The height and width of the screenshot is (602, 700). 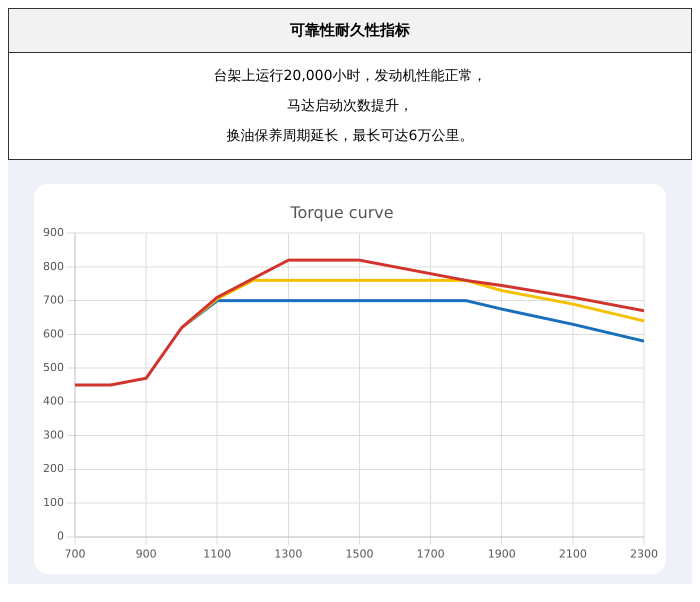 What do you see at coordinates (53, 367) in the screenshot?
I see `y-tick-label: 500` at bounding box center [53, 367].